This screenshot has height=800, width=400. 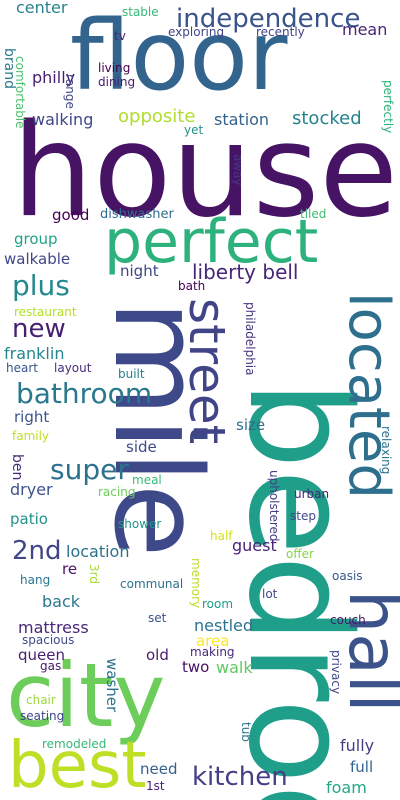 What do you see at coordinates (35, 580) in the screenshot?
I see `word-hang: hang` at bounding box center [35, 580].